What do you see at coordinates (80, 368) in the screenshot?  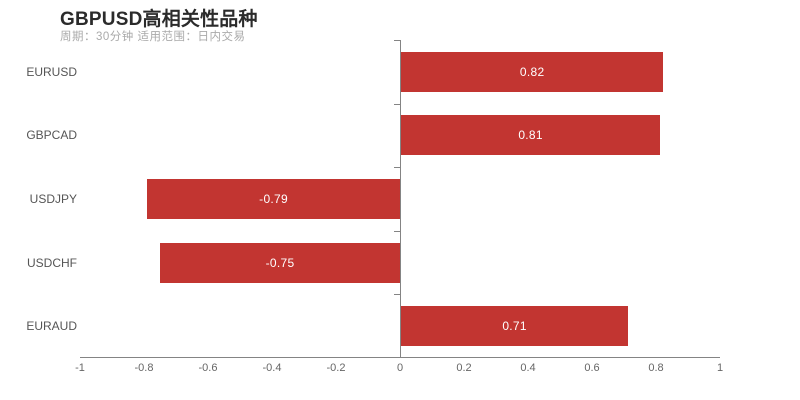 I see `x-tick-label: -1` at bounding box center [80, 368].